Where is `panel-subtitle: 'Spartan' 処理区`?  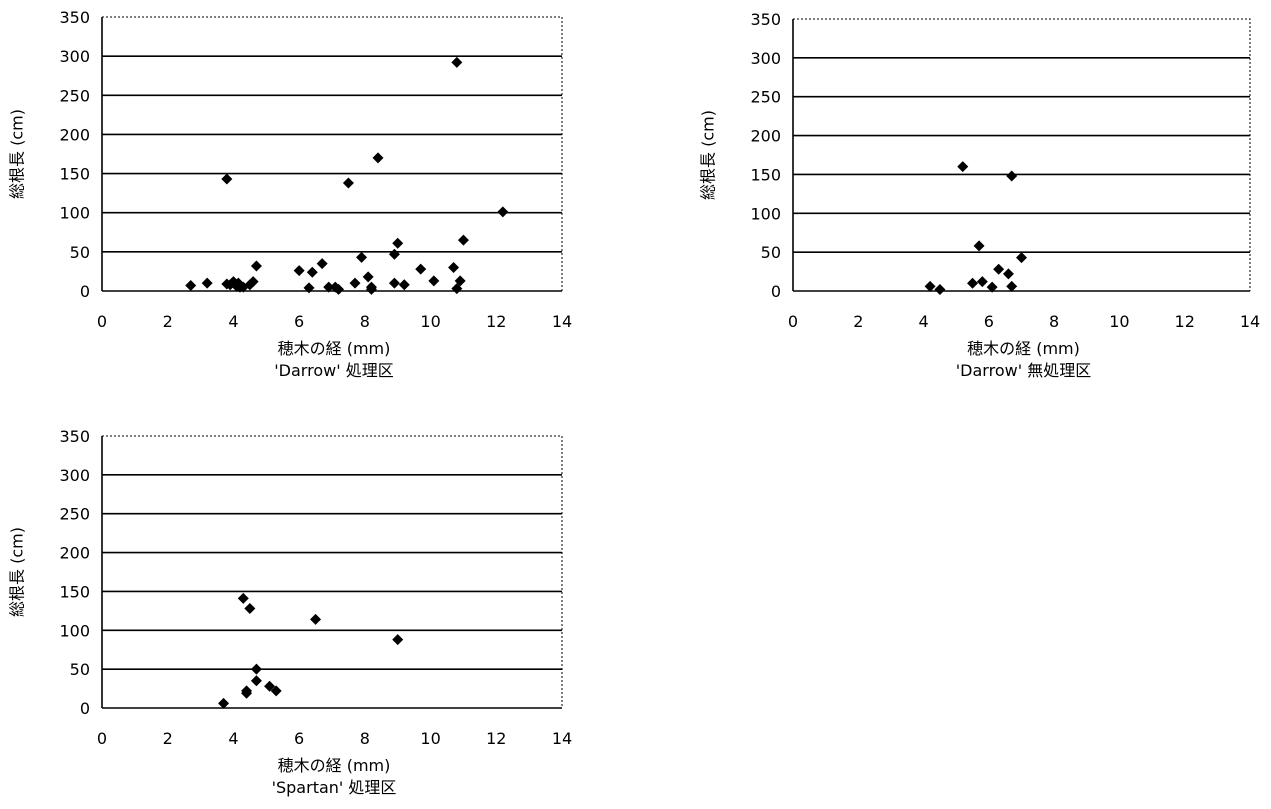
panel-subtitle: 'Spartan' 処理区 is located at coordinates (334, 787).